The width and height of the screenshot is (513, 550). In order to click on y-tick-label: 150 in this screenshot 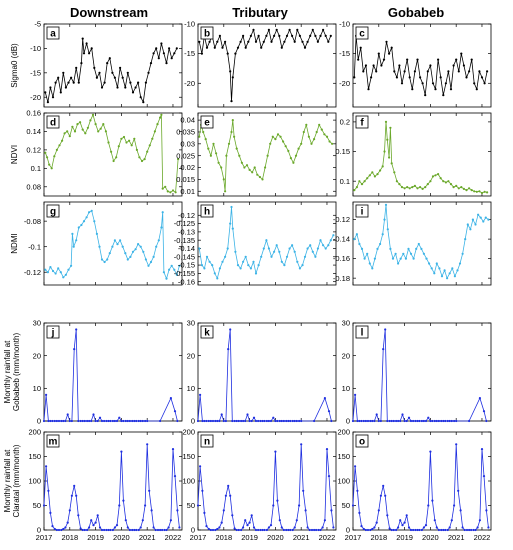, I will do `click(343, 456)`.